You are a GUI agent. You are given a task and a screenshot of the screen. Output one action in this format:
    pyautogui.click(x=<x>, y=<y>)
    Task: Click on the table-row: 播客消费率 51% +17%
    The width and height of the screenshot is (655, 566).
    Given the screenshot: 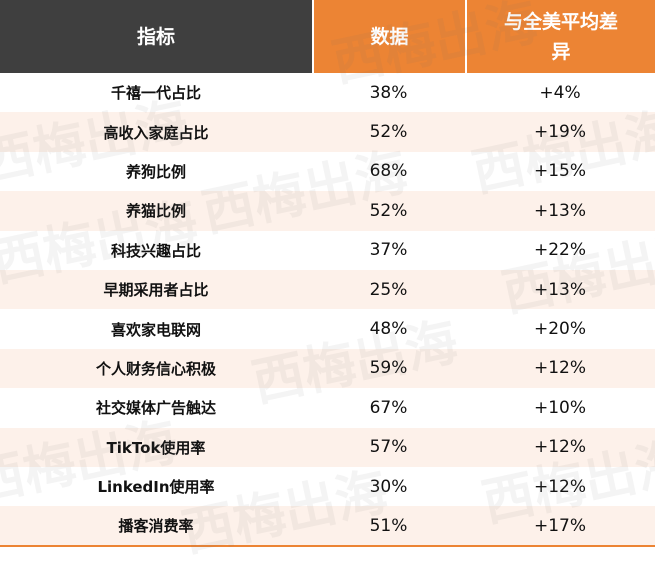 What is the action you would take?
    pyautogui.click(x=327, y=526)
    